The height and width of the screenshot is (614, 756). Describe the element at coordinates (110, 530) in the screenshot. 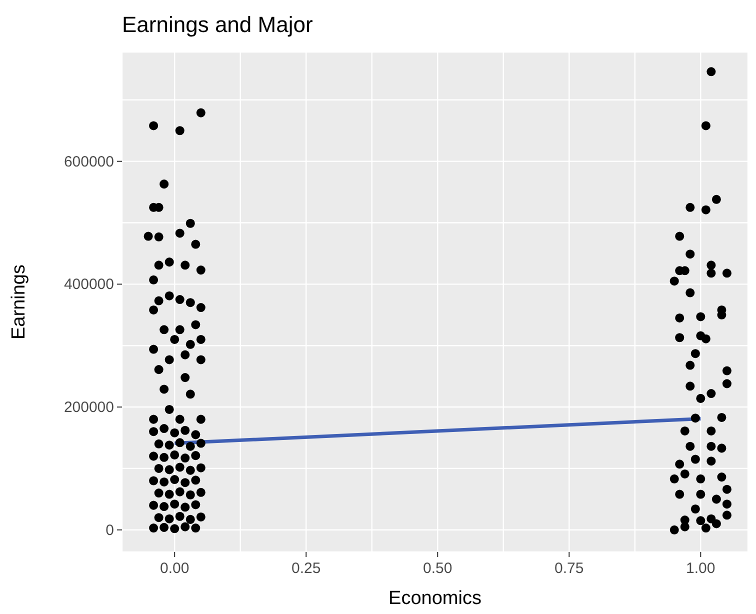

I see `y-tick-label: 0` at that location.